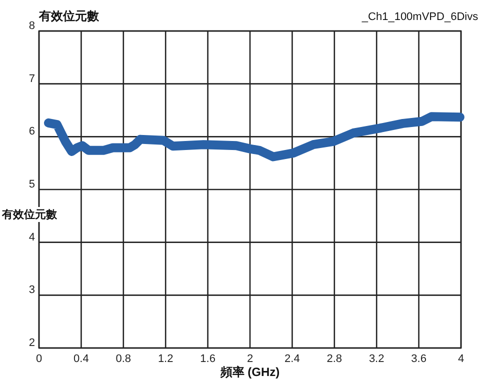 This screenshot has height=387, width=486. I want to click on y-tick-label: 6, so click(31, 132).